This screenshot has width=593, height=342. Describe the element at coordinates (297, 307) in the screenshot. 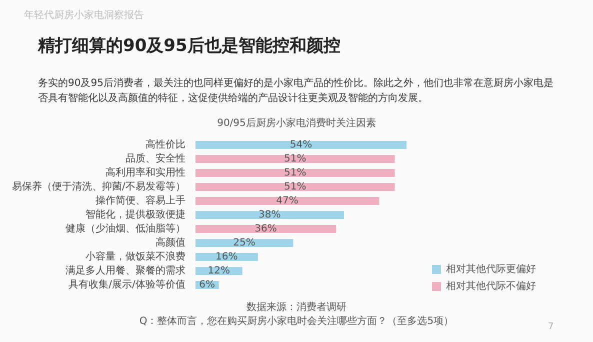

I see `source-note: 数据来源：消费者调研` at that location.